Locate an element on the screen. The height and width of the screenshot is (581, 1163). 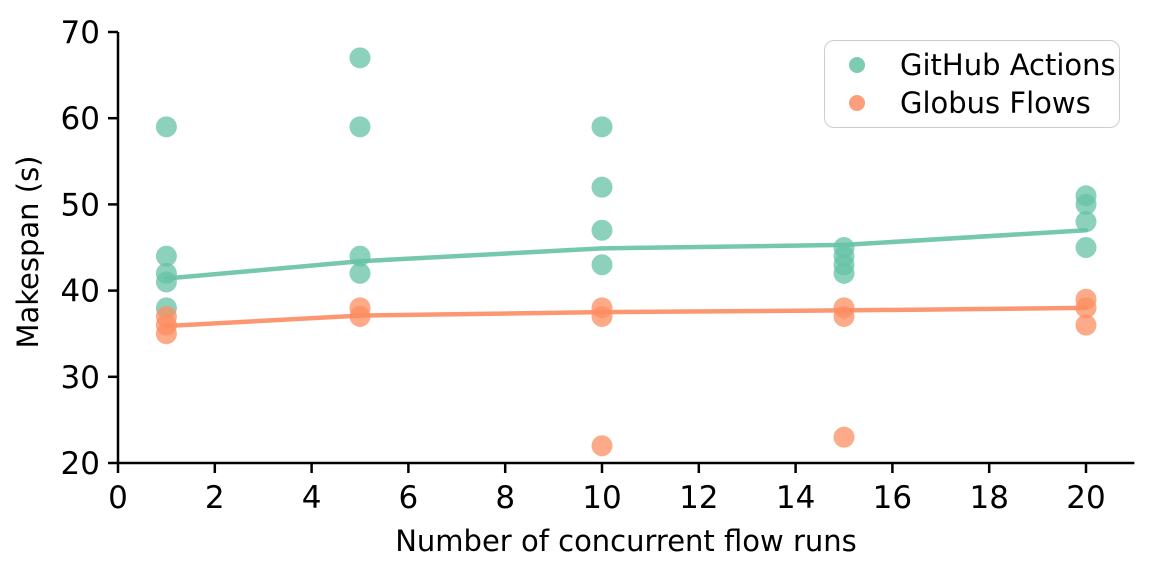
legend: GitHub Actions Globus Flows is located at coordinates (972, 84).